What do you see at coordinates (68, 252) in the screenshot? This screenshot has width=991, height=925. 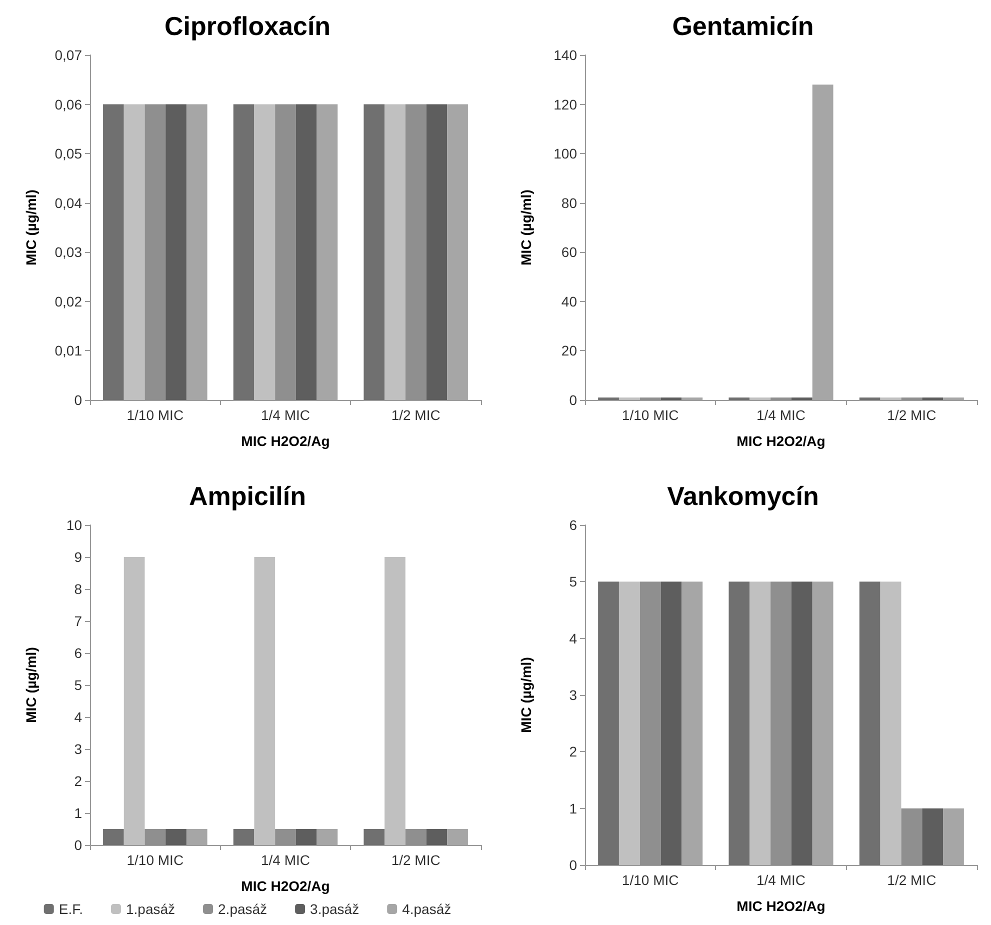 I see `y-tick-label: 0,03` at bounding box center [68, 252].